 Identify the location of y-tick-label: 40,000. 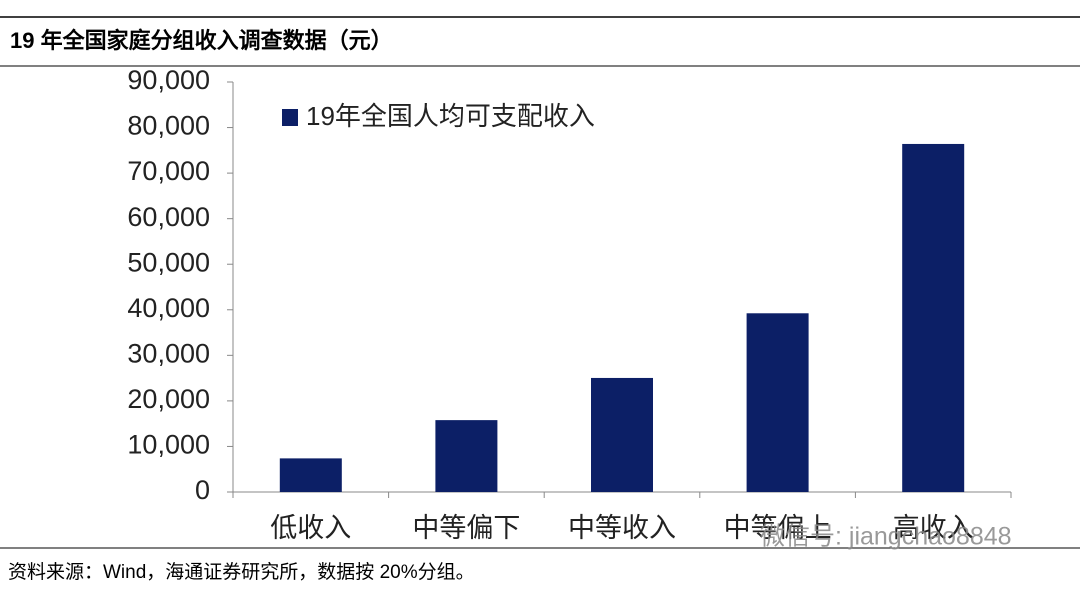
(168, 308).